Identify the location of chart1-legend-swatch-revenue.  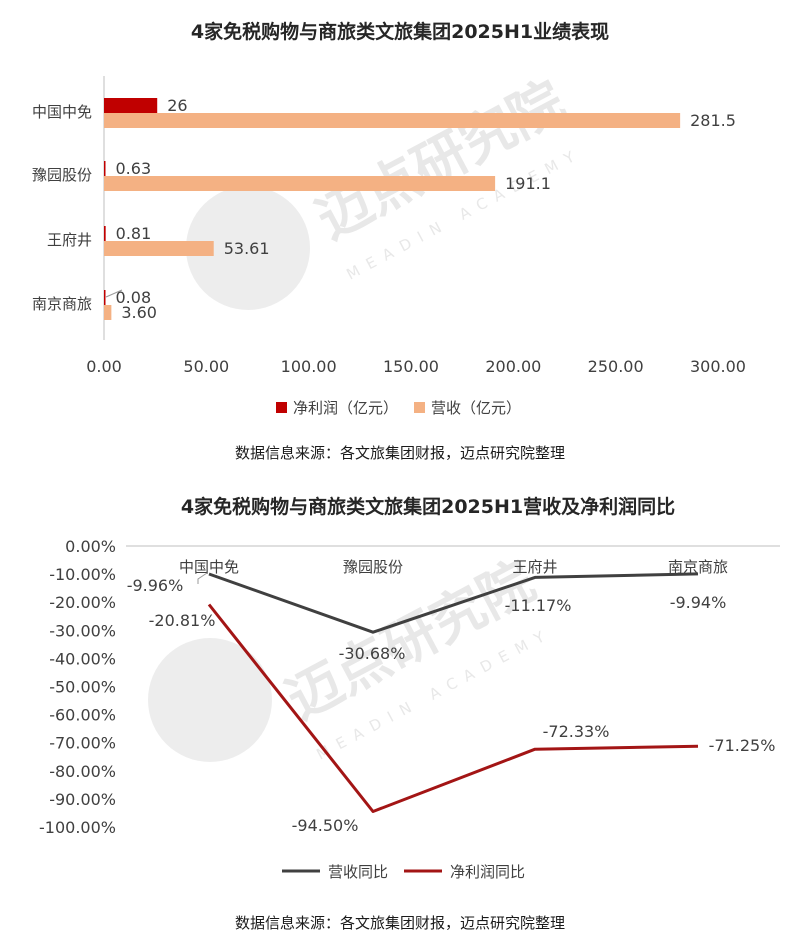
(419, 407).